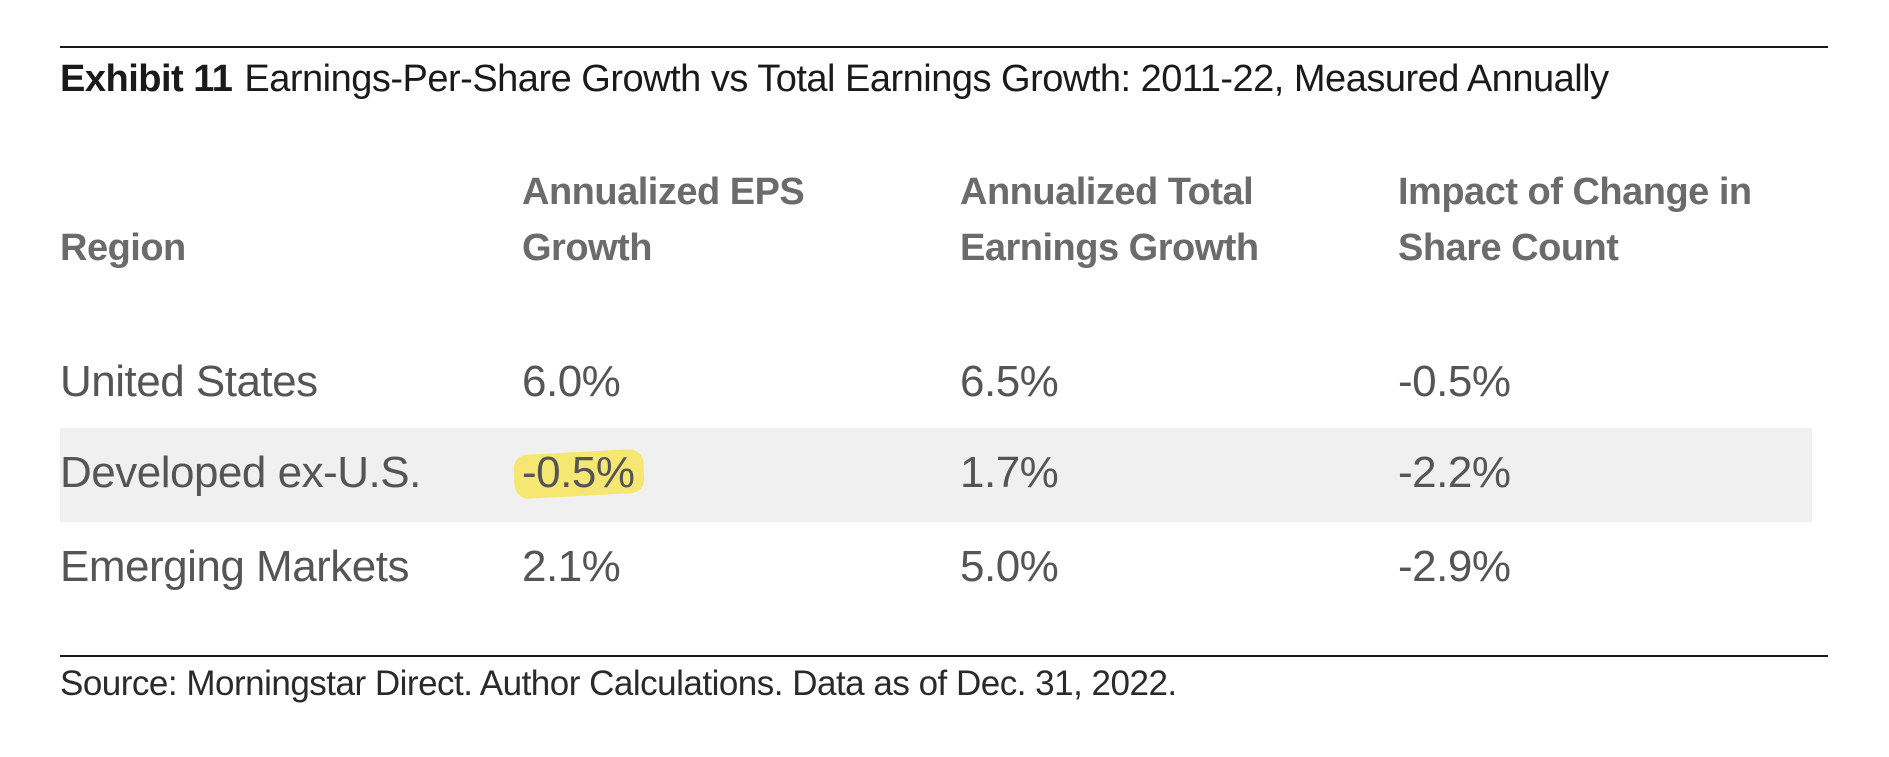 The height and width of the screenshot is (757, 1889). Describe the element at coordinates (944, 47) in the screenshot. I see `top-rule` at that location.